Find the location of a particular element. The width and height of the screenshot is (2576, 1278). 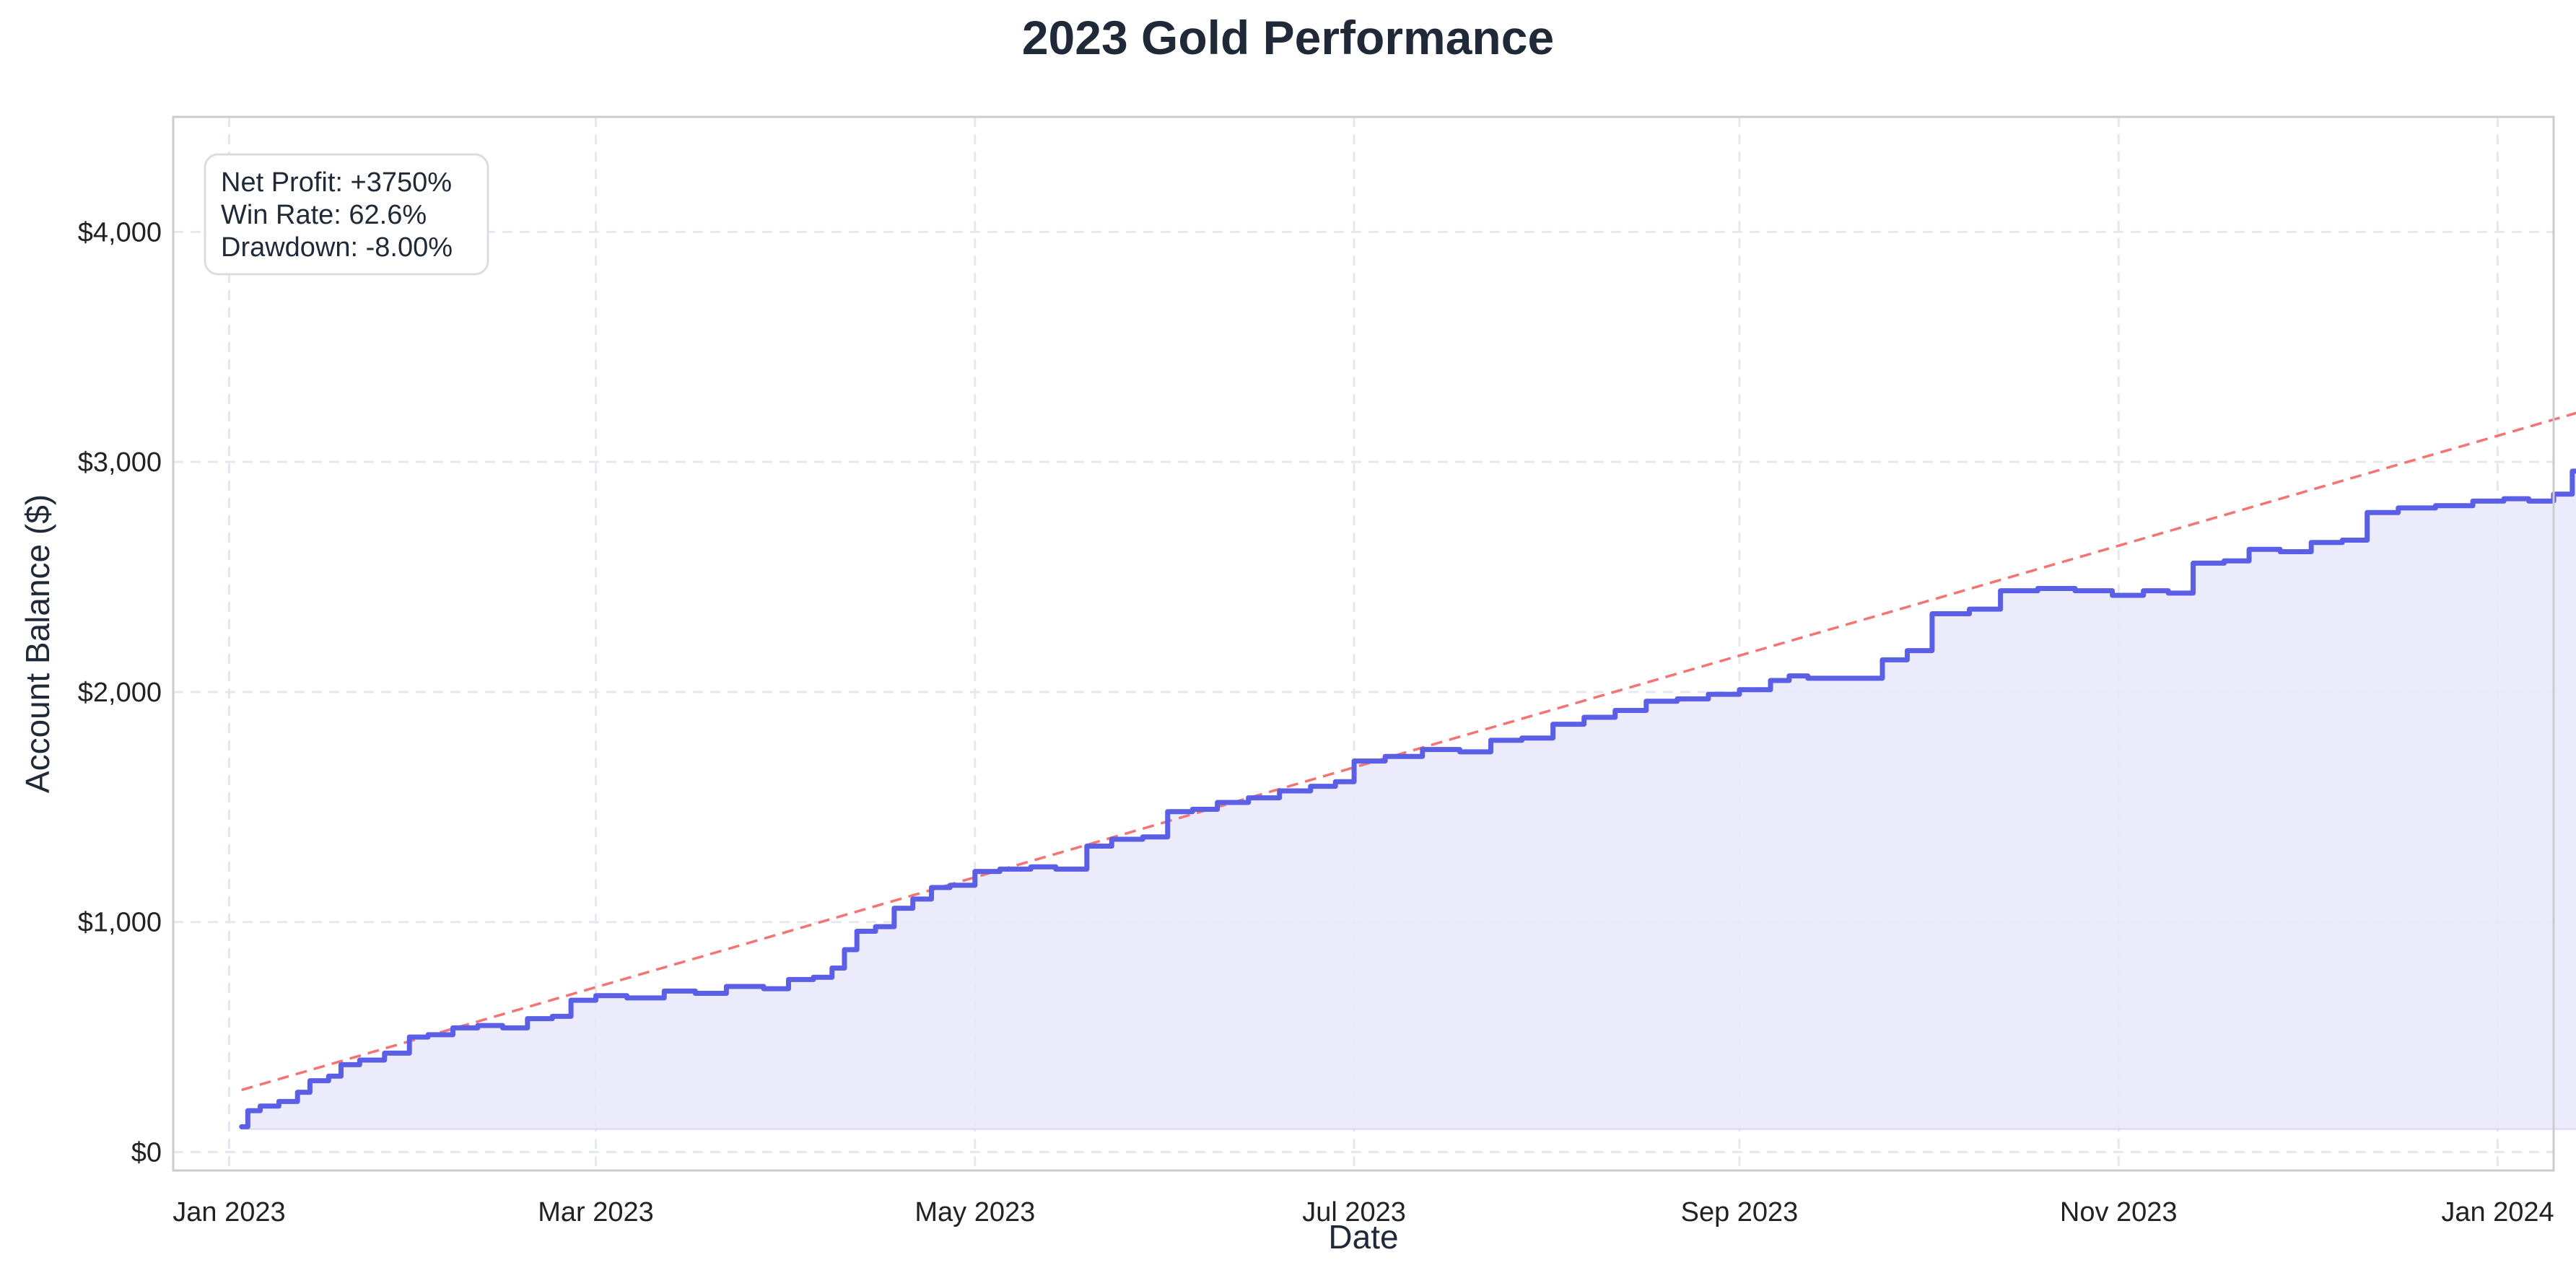

win-rate-text: Win Rate: 62.6% is located at coordinates (324, 215).